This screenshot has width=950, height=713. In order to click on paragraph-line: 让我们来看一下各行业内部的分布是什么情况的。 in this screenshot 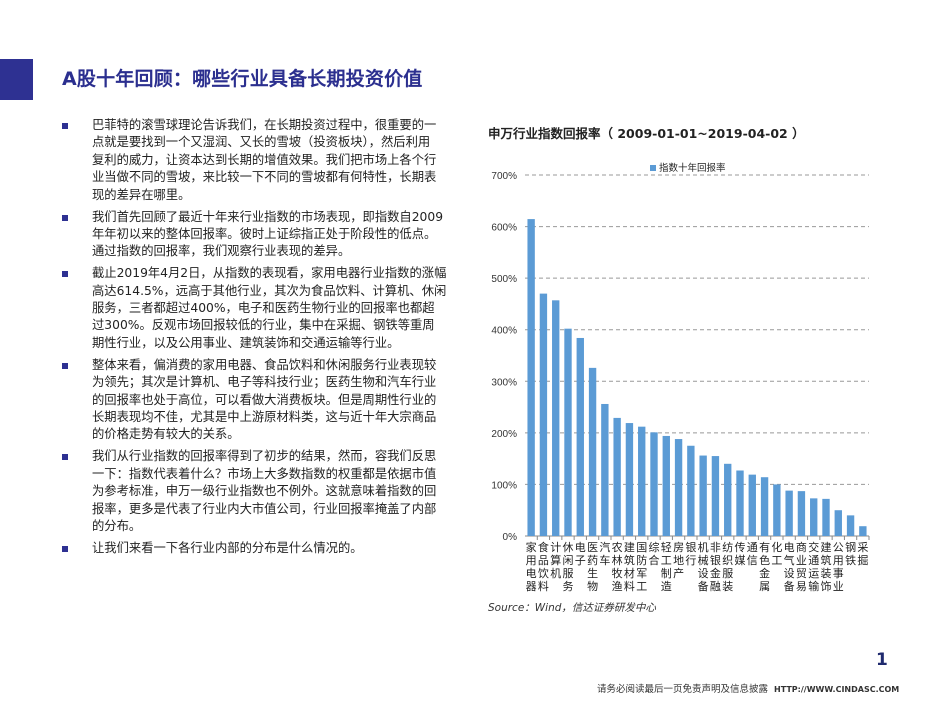, I will do `click(227, 547)`.